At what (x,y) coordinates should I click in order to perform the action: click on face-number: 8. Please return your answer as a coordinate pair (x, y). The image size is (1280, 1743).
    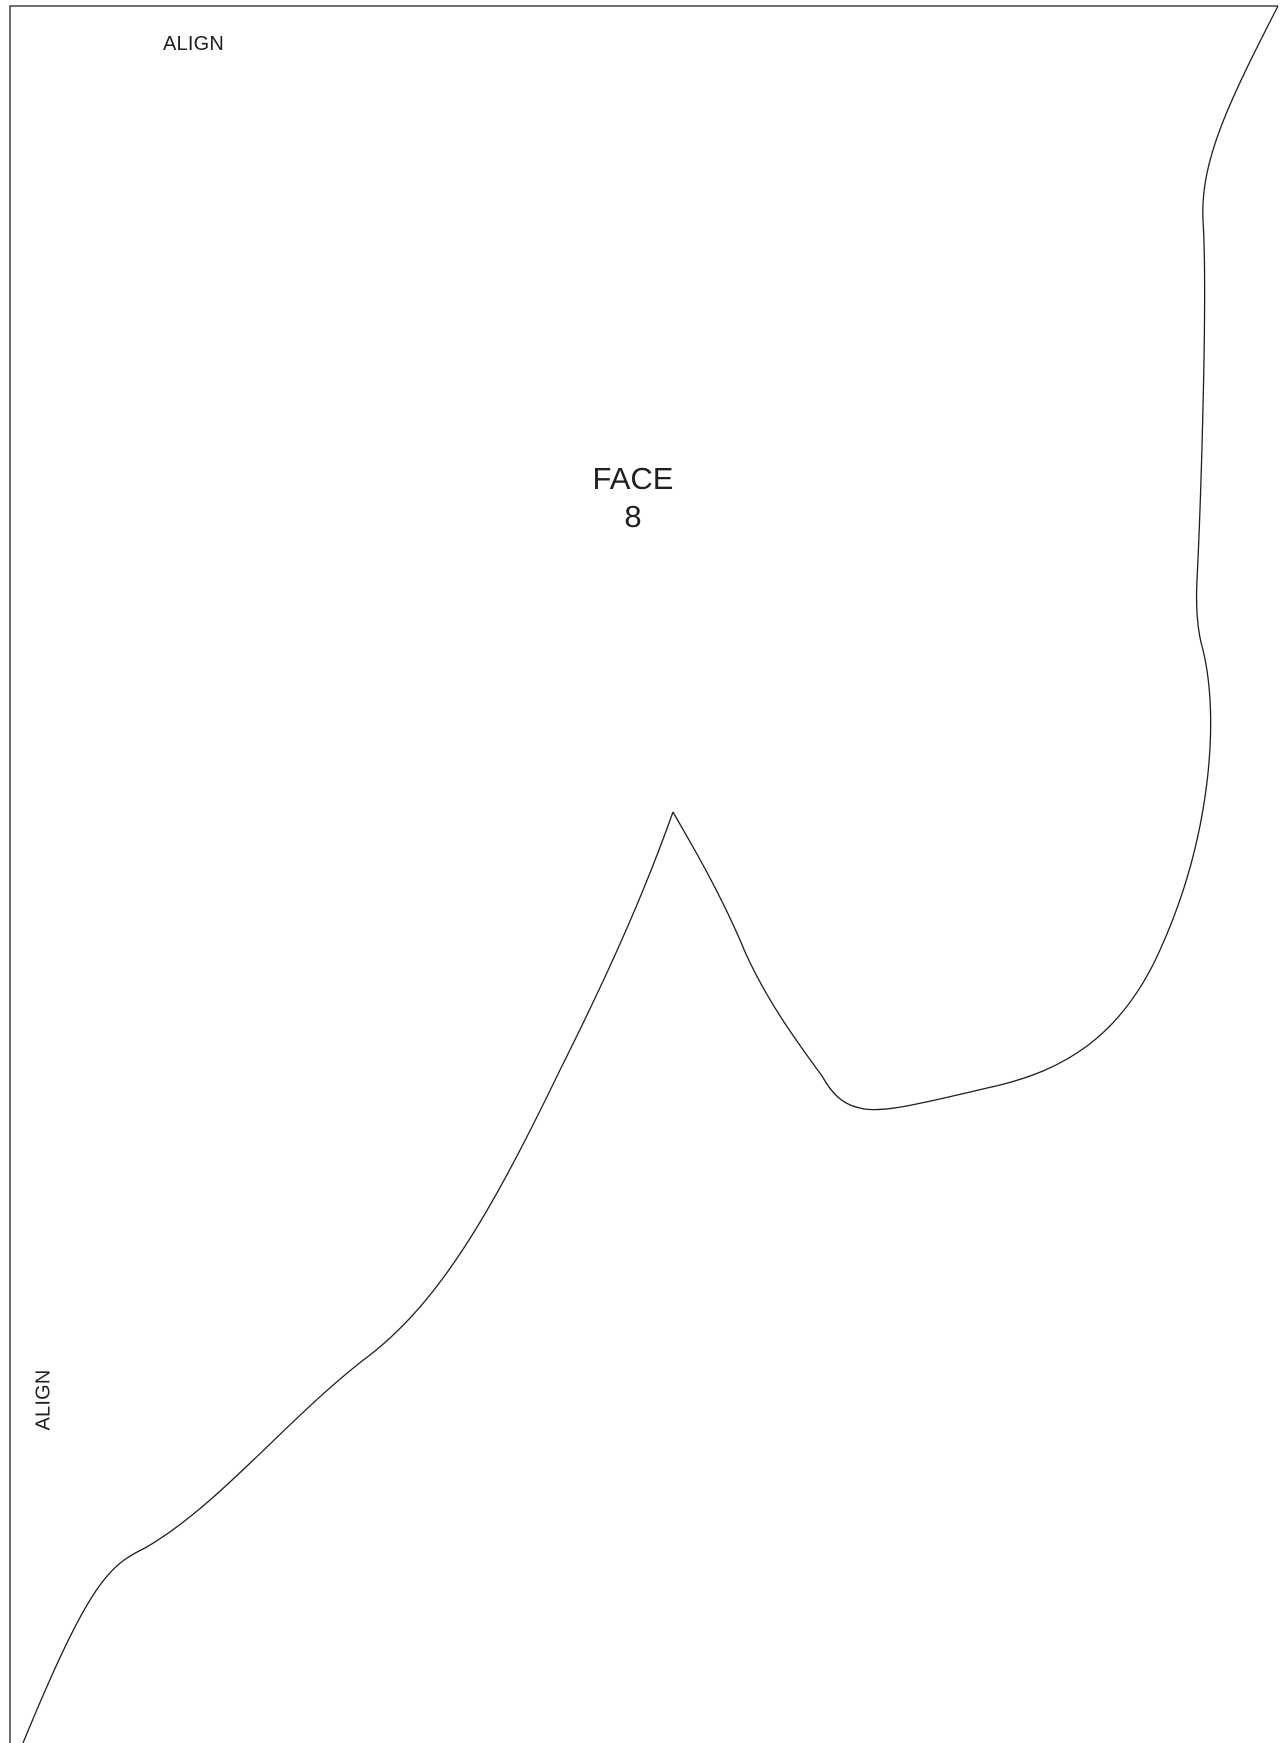
    Looking at the image, I should click on (633, 516).